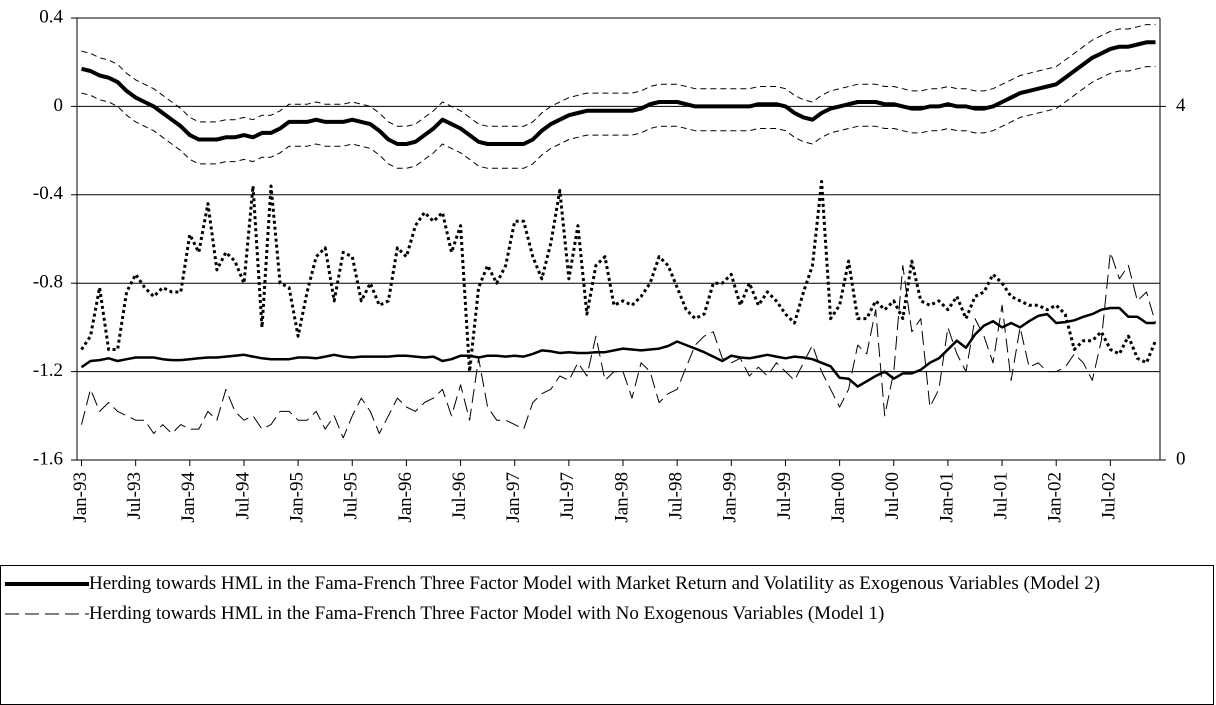 The height and width of the screenshot is (705, 1216). I want to click on x-tick-label: Jul-99, so click(784, 496).